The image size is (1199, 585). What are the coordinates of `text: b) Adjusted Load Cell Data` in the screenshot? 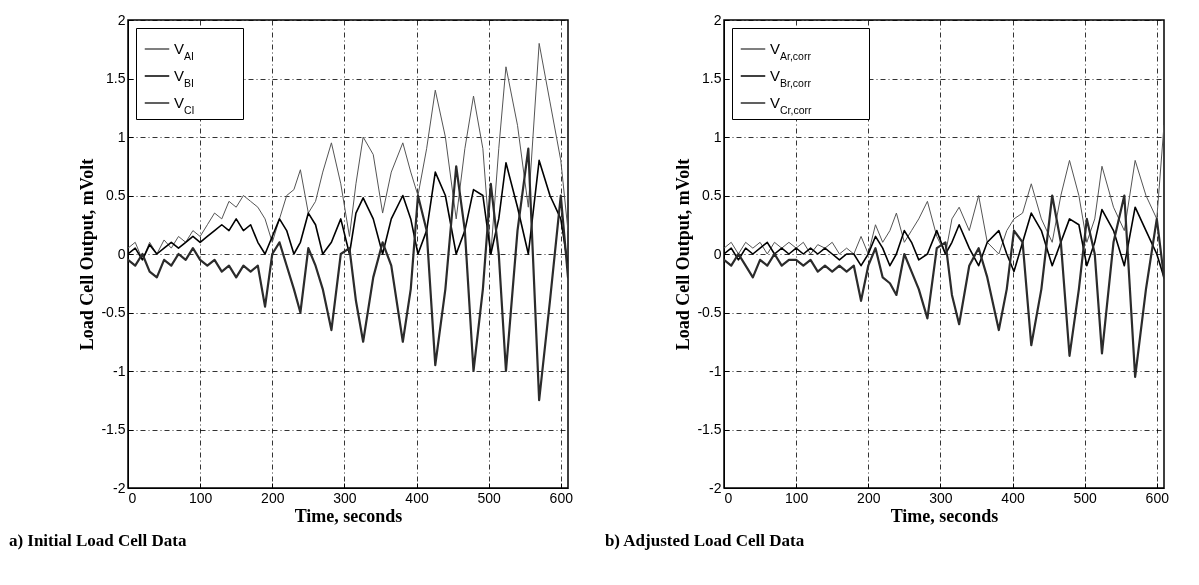 It's located at (704, 540).